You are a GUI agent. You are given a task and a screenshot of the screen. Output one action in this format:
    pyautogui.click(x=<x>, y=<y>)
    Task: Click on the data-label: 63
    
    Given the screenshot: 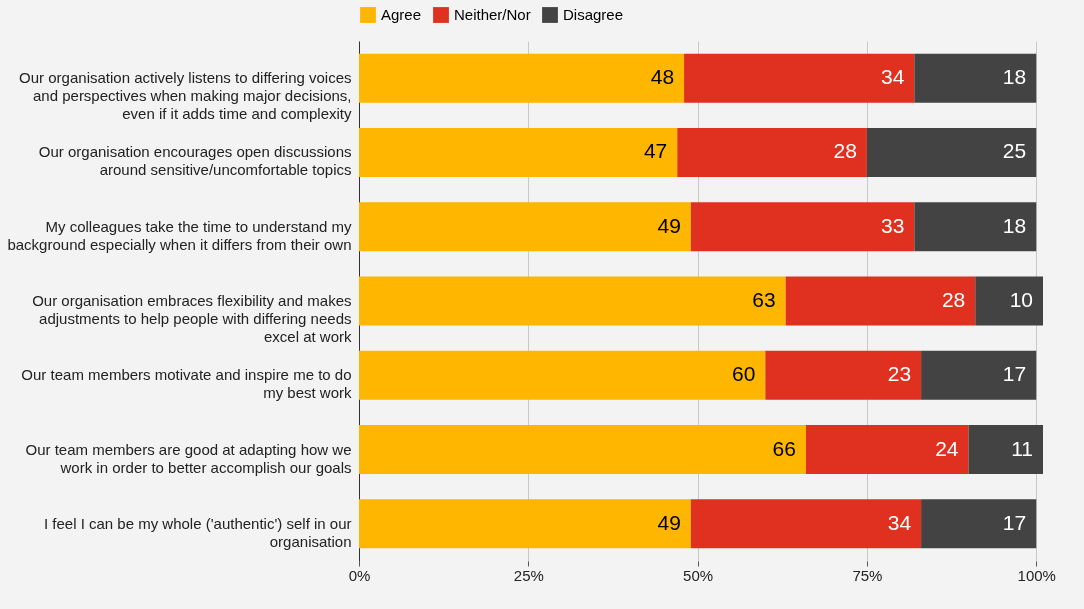 What is the action you would take?
    pyautogui.click(x=764, y=299)
    